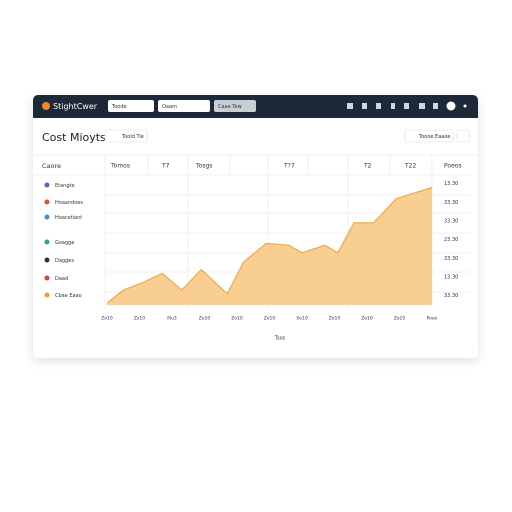 The height and width of the screenshot is (512, 512). I want to click on sidebar-item: Goagge, so click(64, 243).